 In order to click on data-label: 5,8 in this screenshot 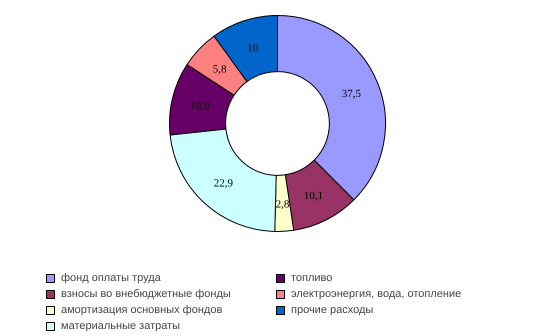, I will do `click(219, 69)`.